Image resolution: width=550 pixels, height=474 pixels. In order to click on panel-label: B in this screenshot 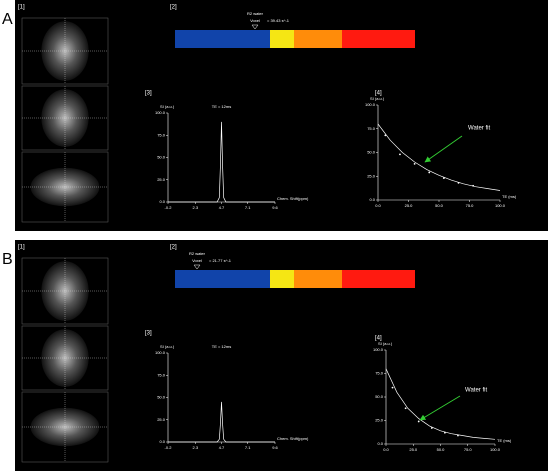, I will do `click(7, 259)`.